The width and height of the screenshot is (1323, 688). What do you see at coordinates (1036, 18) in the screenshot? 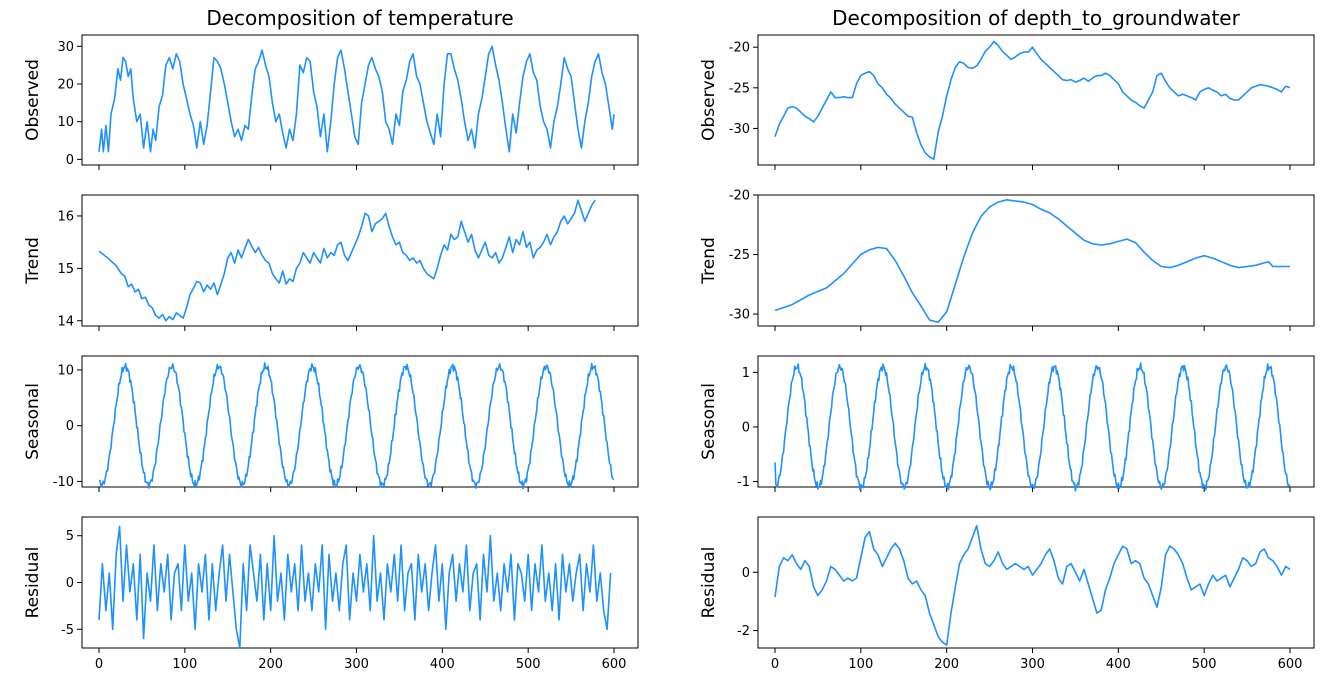
I see `chart-title: Decomposition of depth_to_groundwater` at bounding box center [1036, 18].